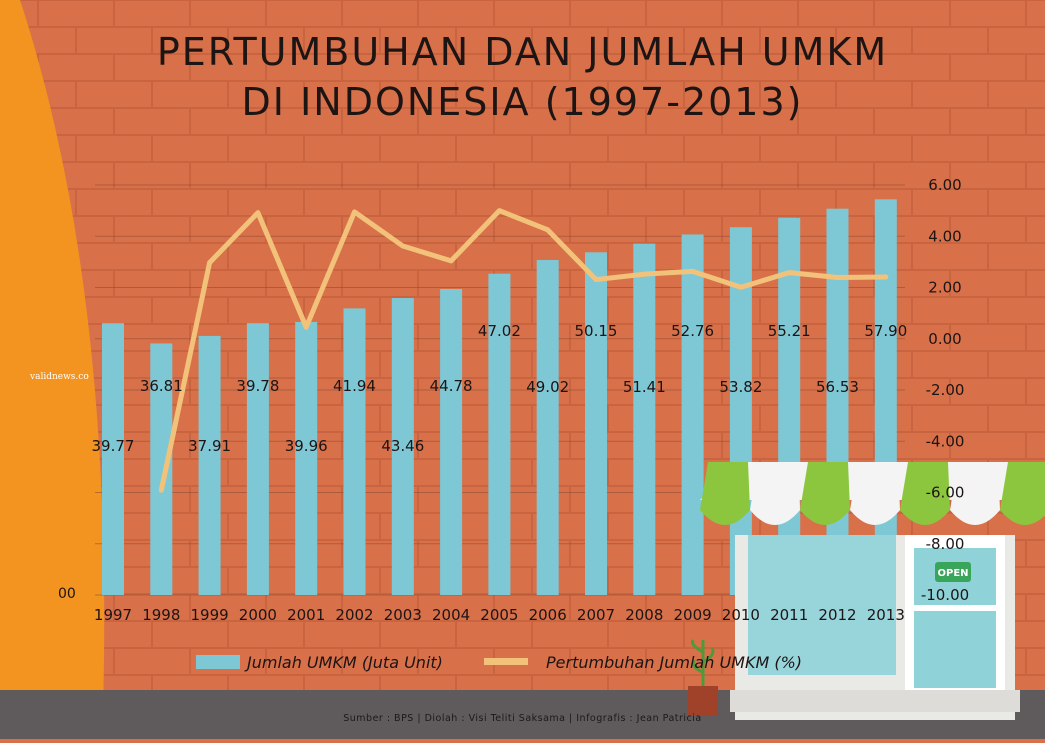  What do you see at coordinates (161, 490) in the screenshot?
I see `line-point-1998` at bounding box center [161, 490].